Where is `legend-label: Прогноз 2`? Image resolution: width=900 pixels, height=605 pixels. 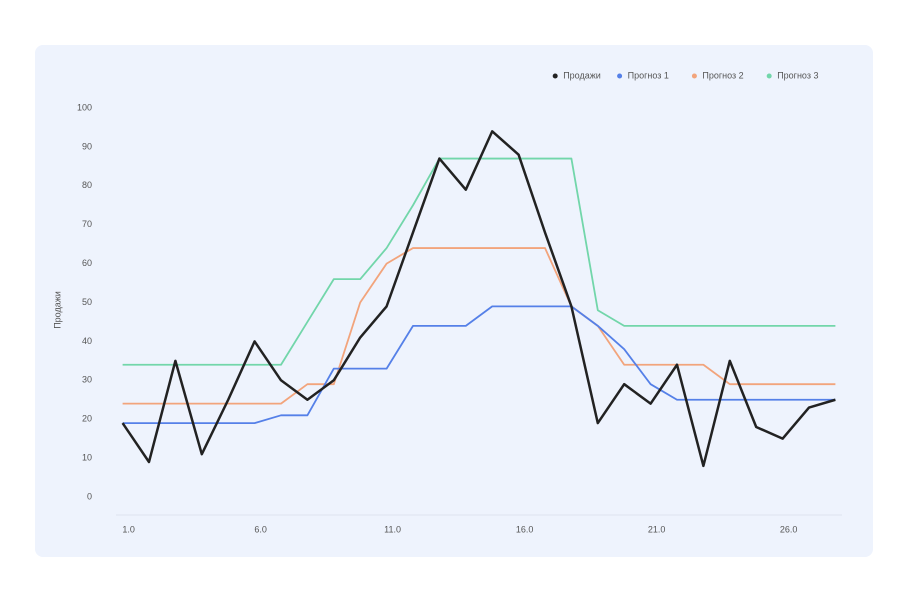
legend-label: Прогноз 2 is located at coordinates (722, 75).